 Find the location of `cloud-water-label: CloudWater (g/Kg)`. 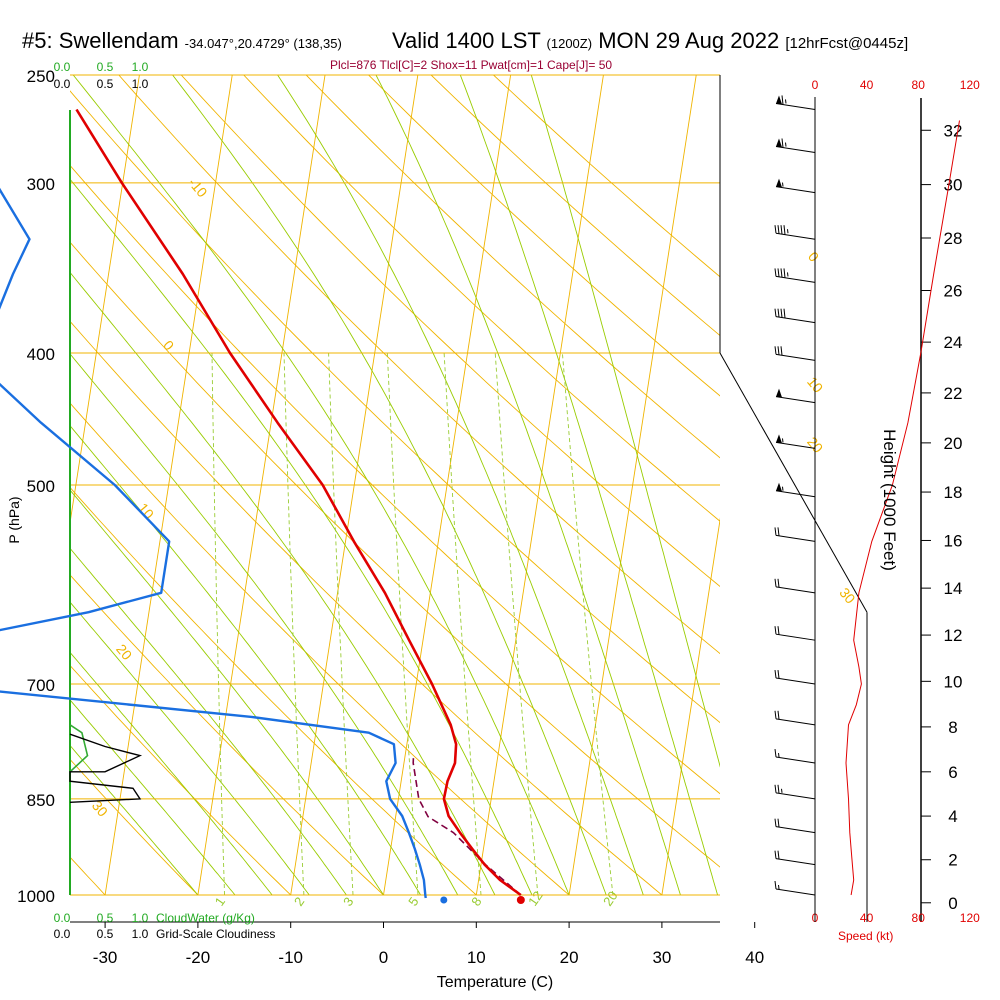

cloud-water-label: CloudWater (g/Kg) is located at coordinates (205, 918).